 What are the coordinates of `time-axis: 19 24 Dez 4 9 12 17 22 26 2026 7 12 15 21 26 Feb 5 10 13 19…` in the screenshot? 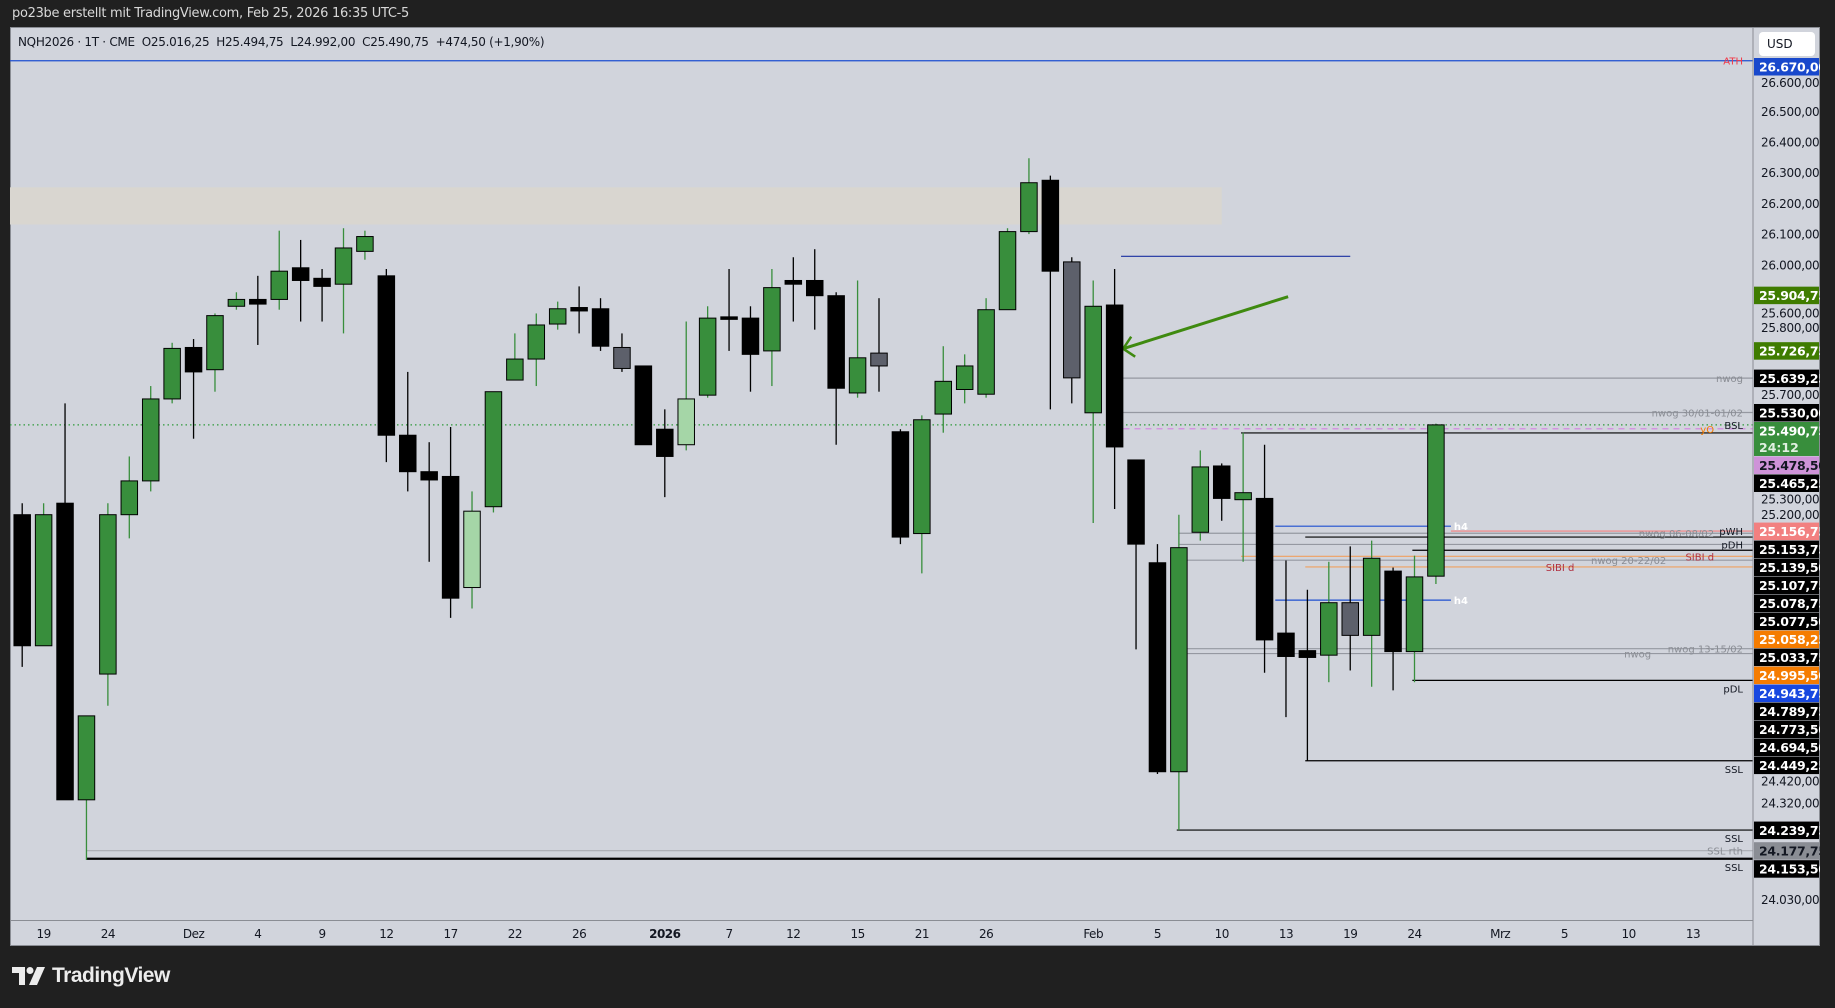 It's located at (881, 933).